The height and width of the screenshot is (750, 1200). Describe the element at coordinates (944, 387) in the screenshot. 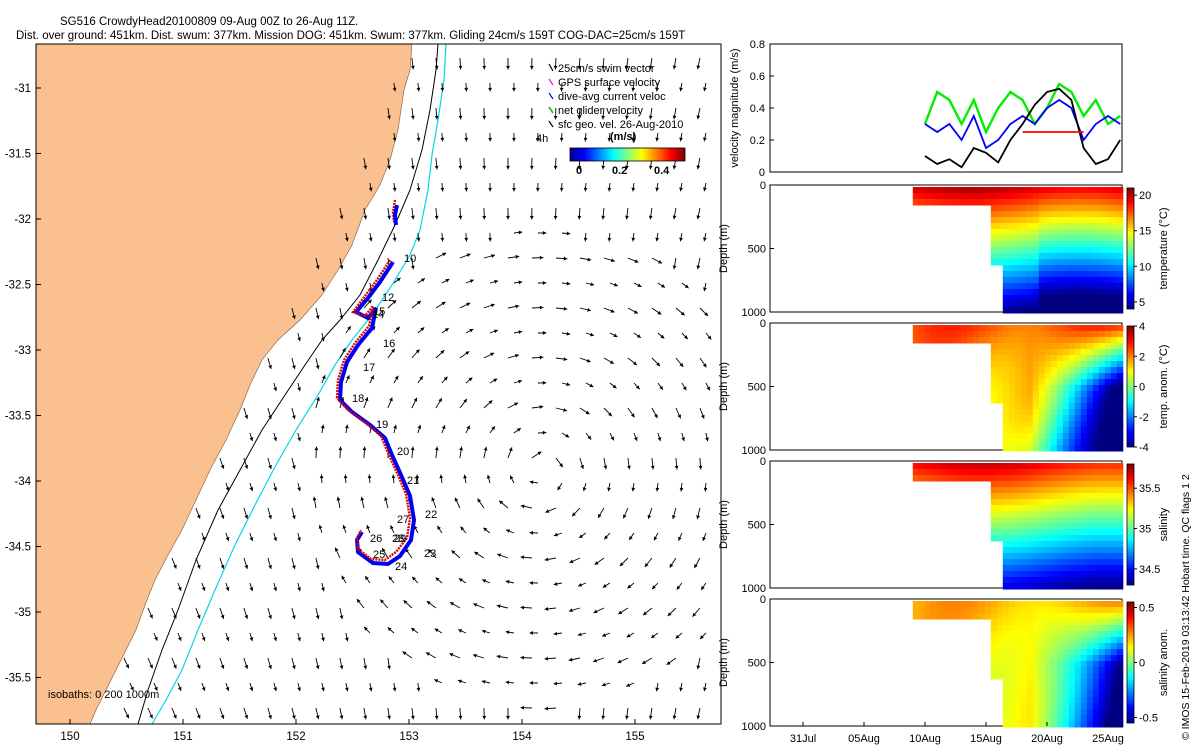

I see `section-chart: 0 500 1000 Depth (m) 4 2 0 -2 -4 temp. anom. (°C)` at that location.